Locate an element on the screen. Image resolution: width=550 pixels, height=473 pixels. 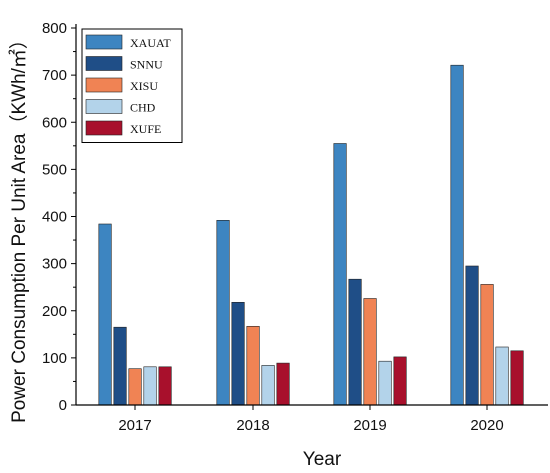
bar-xauat-2019 is located at coordinates (340, 274).